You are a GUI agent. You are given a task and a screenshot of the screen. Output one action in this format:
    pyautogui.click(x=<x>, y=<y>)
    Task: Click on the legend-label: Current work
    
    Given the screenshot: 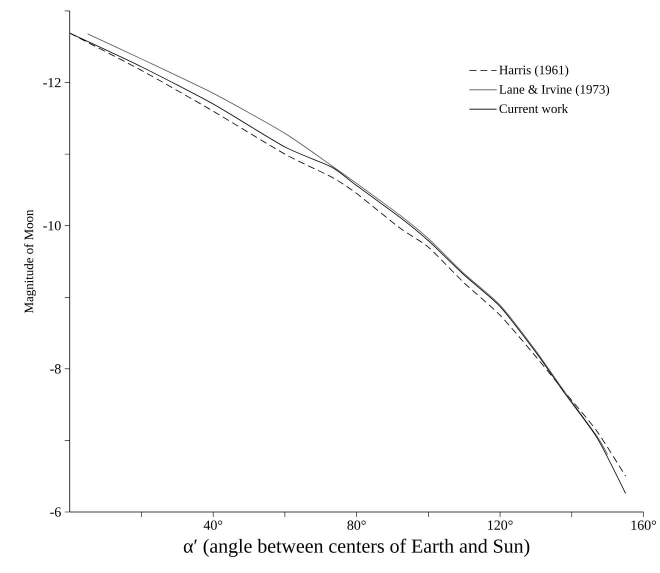 What is the action you would take?
    pyautogui.click(x=533, y=109)
    